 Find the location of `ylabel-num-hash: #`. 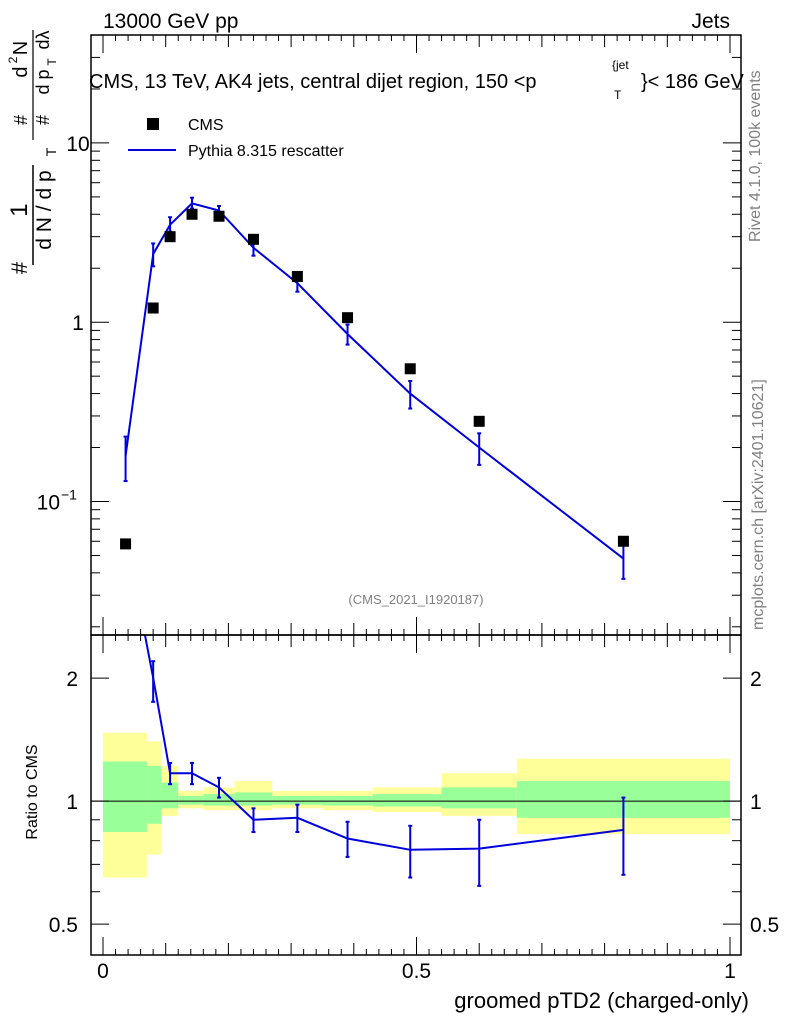

ylabel-num-hash: # is located at coordinates (21, 120).